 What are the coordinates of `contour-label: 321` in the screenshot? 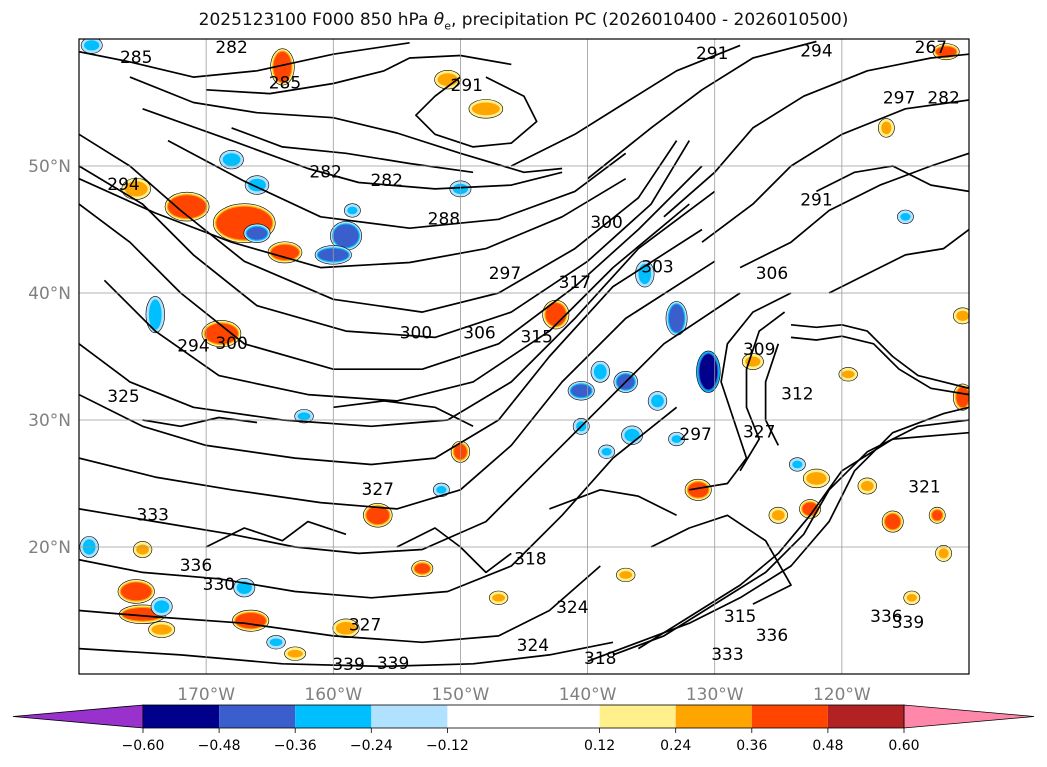 It's located at (924, 487).